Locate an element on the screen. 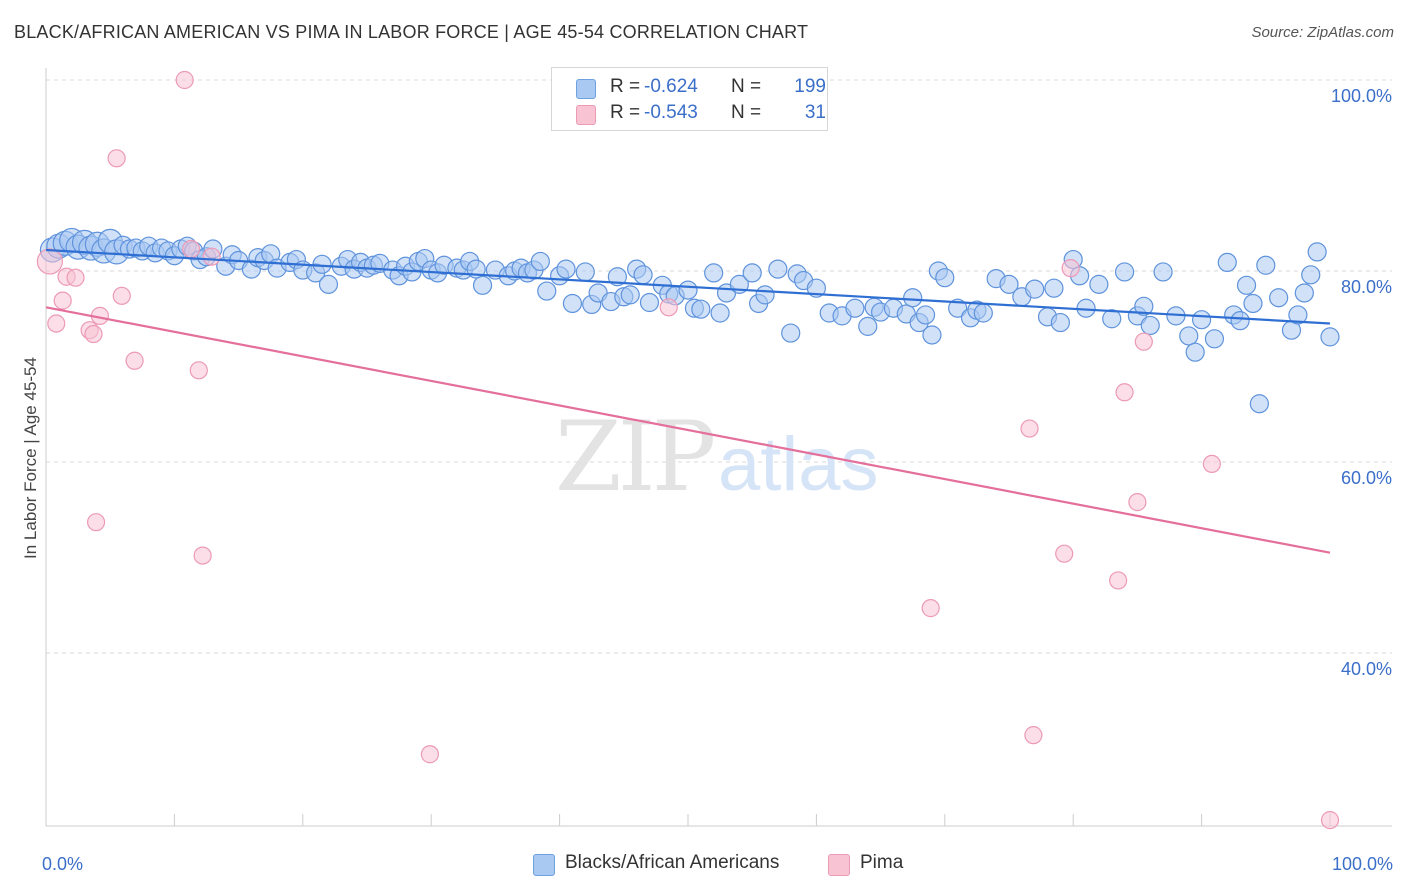 The height and width of the screenshot is (892, 1406). y-tick-label: 60.0% is located at coordinates (1366, 478).